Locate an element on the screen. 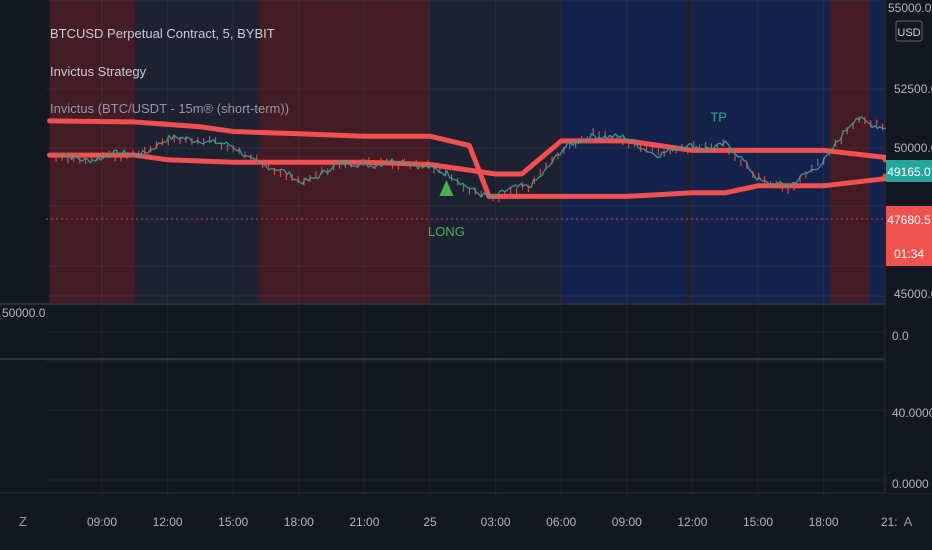  lower-tick-label: 40.0000 is located at coordinates (912, 413).